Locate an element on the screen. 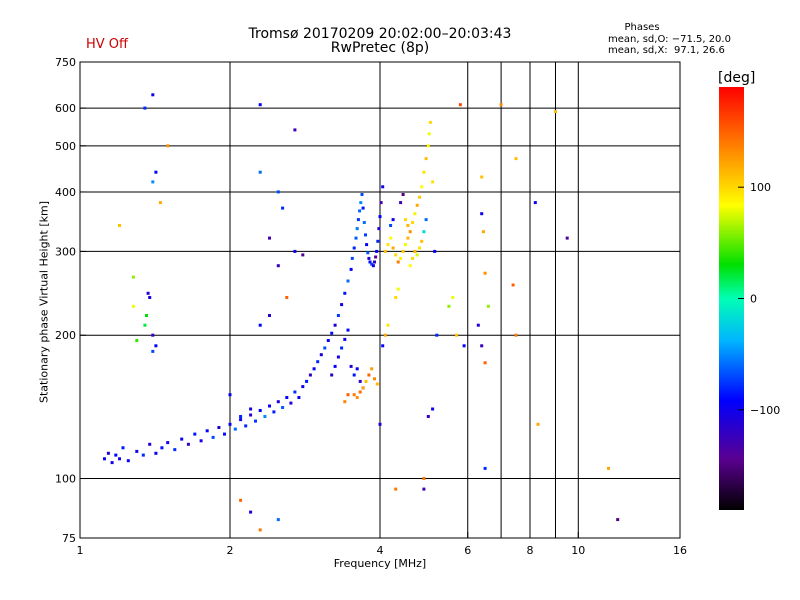 This screenshot has height=600, width=800. y-tick-label: 75 is located at coordinates (69, 538).